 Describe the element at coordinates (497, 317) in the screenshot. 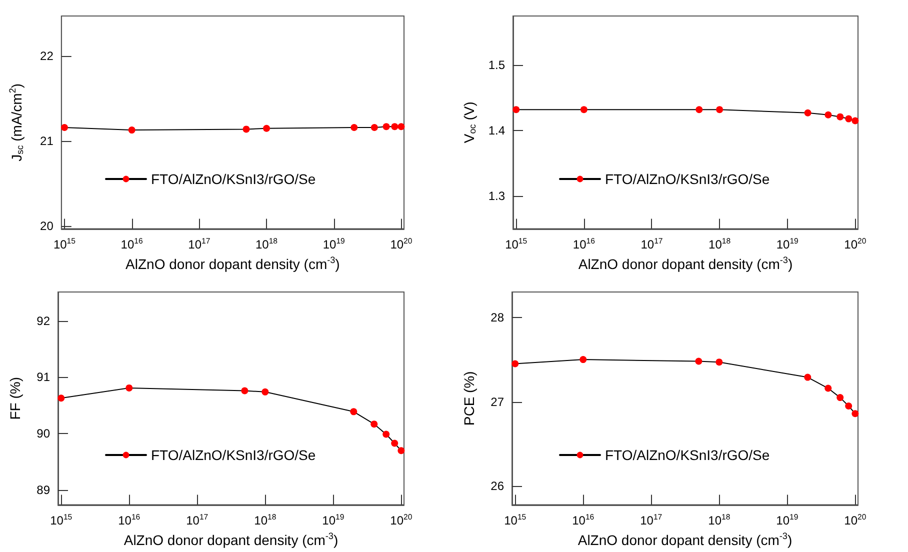

I see `y-tick-label: 28` at that location.